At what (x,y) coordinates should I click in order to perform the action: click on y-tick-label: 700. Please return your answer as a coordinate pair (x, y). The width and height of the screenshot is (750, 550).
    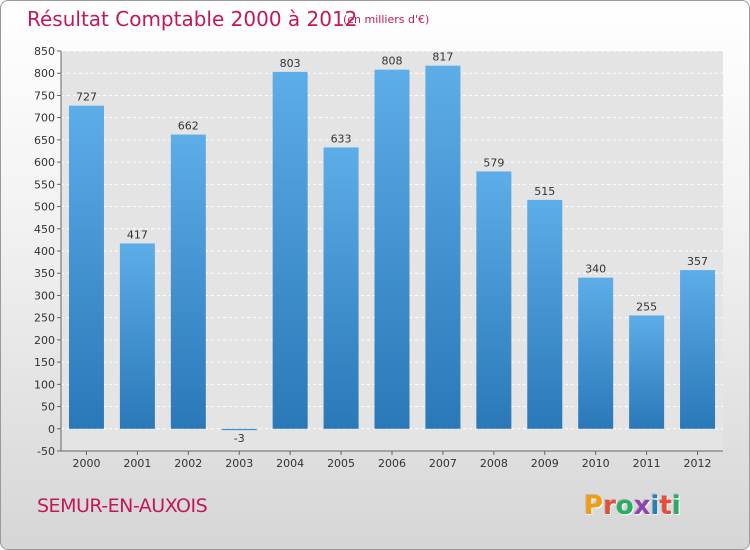
    Looking at the image, I should click on (44, 118).